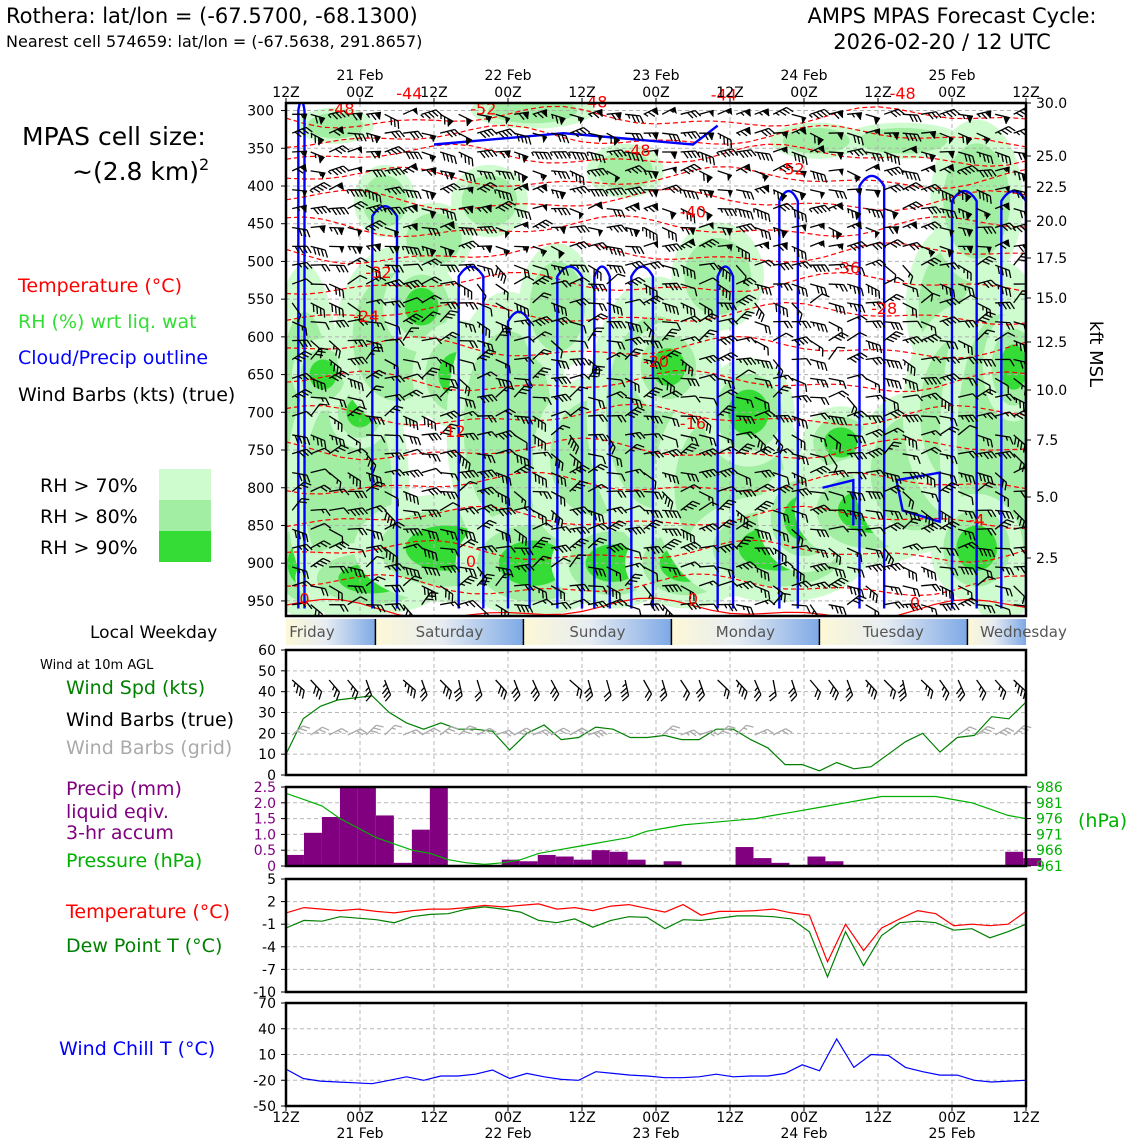  I want to click on legend-temperature: Temperature (°C), so click(99, 286).